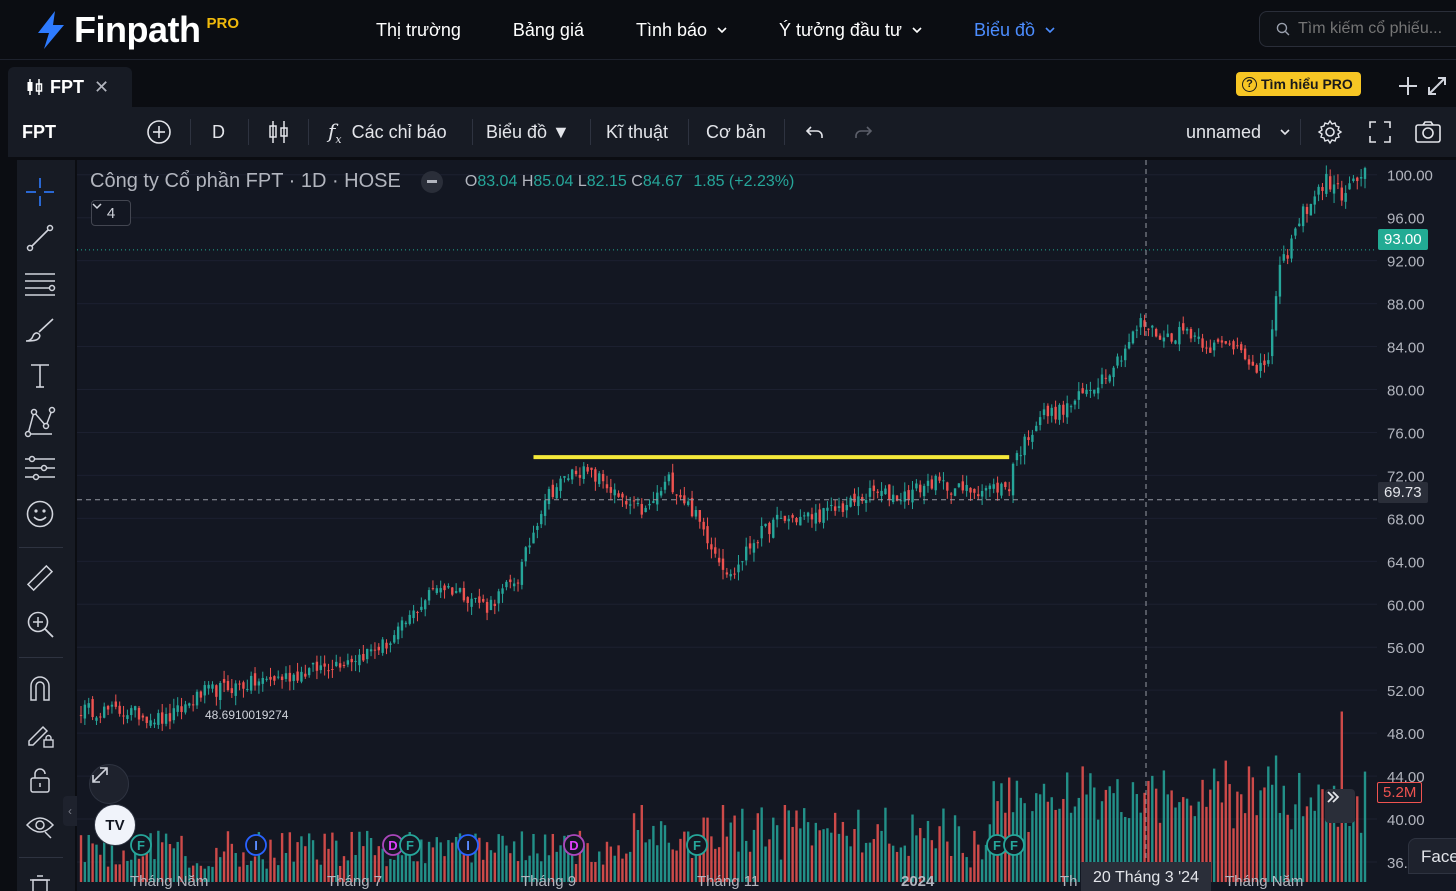 The height and width of the screenshot is (891, 1456). Describe the element at coordinates (109, 784) in the screenshot. I see `zoom-chart-button` at that location.